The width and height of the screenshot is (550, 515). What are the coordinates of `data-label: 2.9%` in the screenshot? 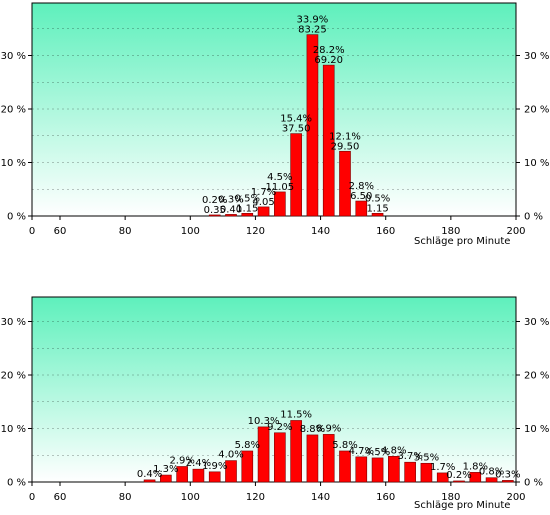 It's located at (181, 460).